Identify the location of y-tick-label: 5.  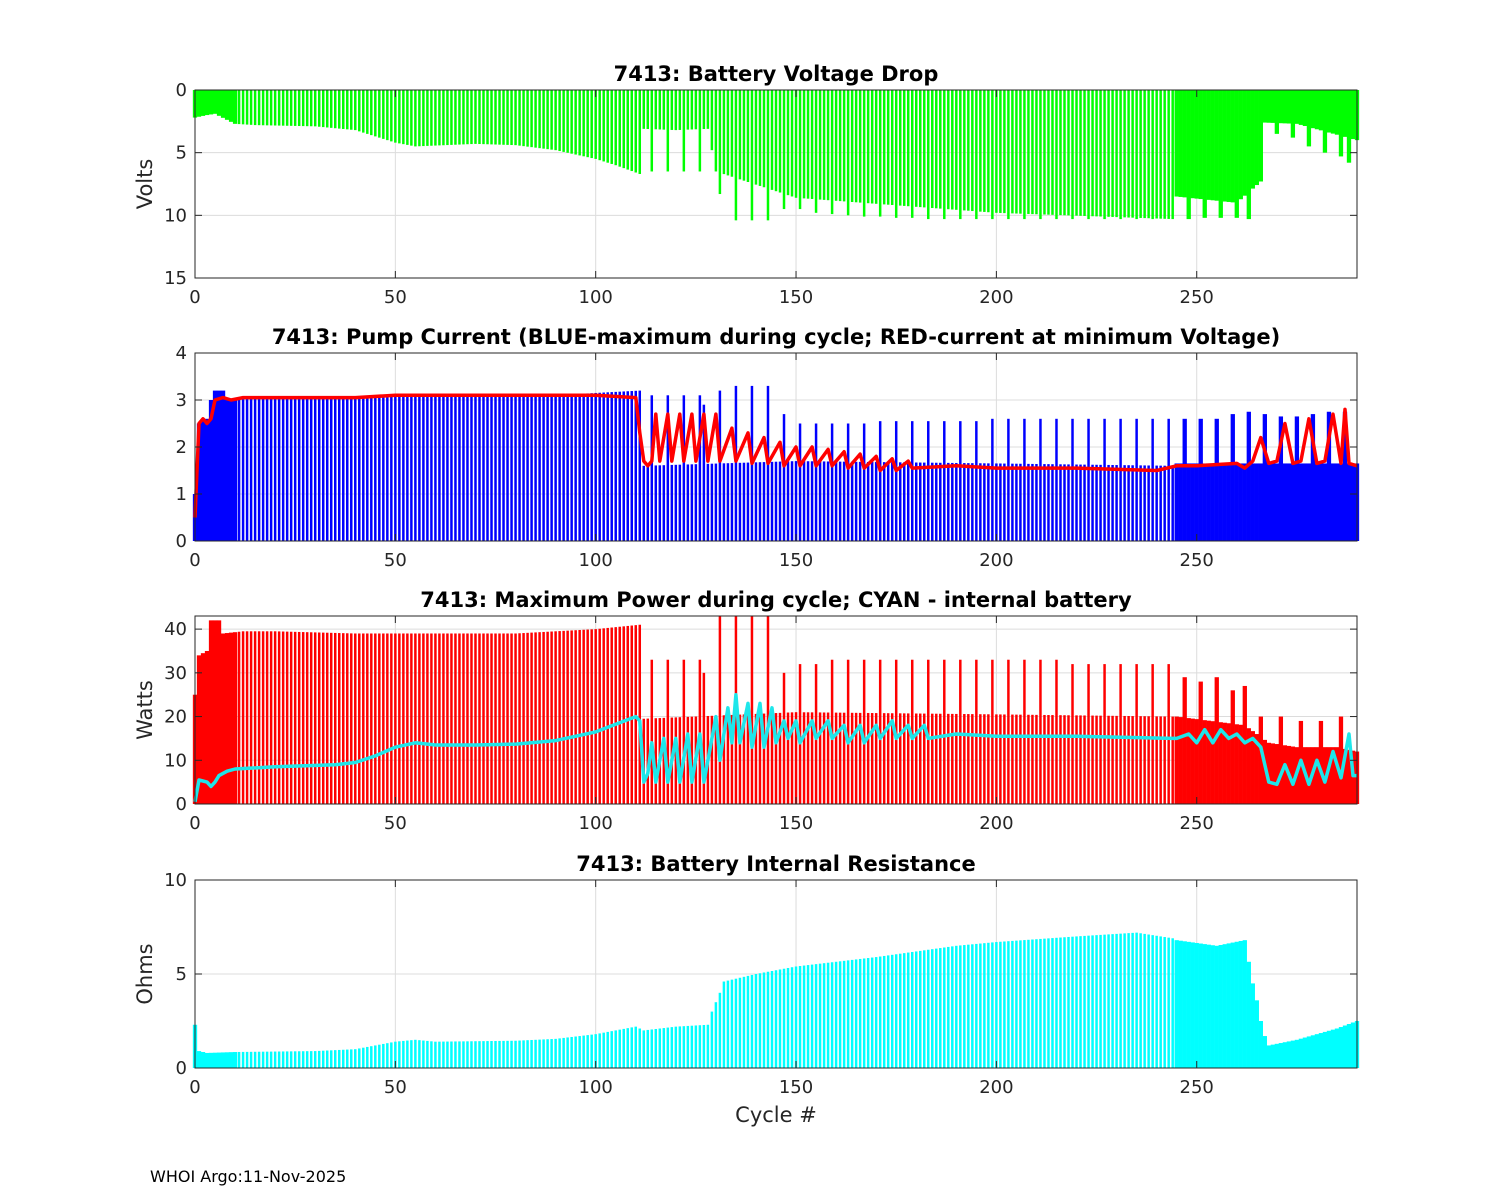
(181, 974).